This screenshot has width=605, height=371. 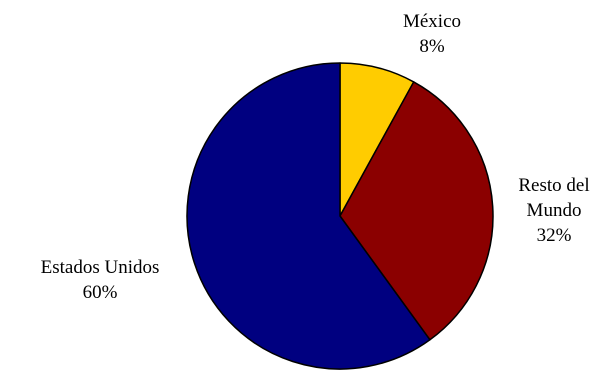 What do you see at coordinates (432, 34) in the screenshot?
I see `slice-label-mexico: México 8%` at bounding box center [432, 34].